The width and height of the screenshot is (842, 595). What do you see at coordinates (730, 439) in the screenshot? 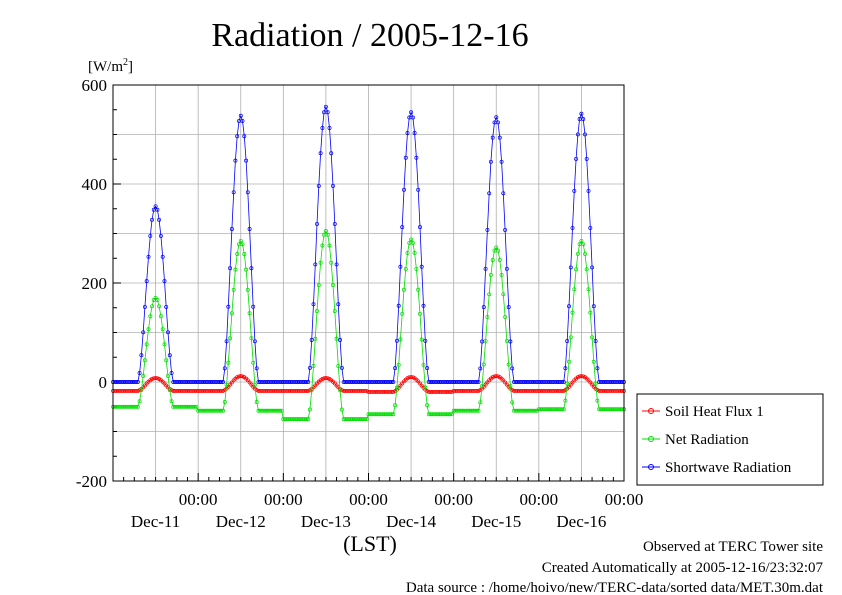
I see `legend-frame` at bounding box center [730, 439].